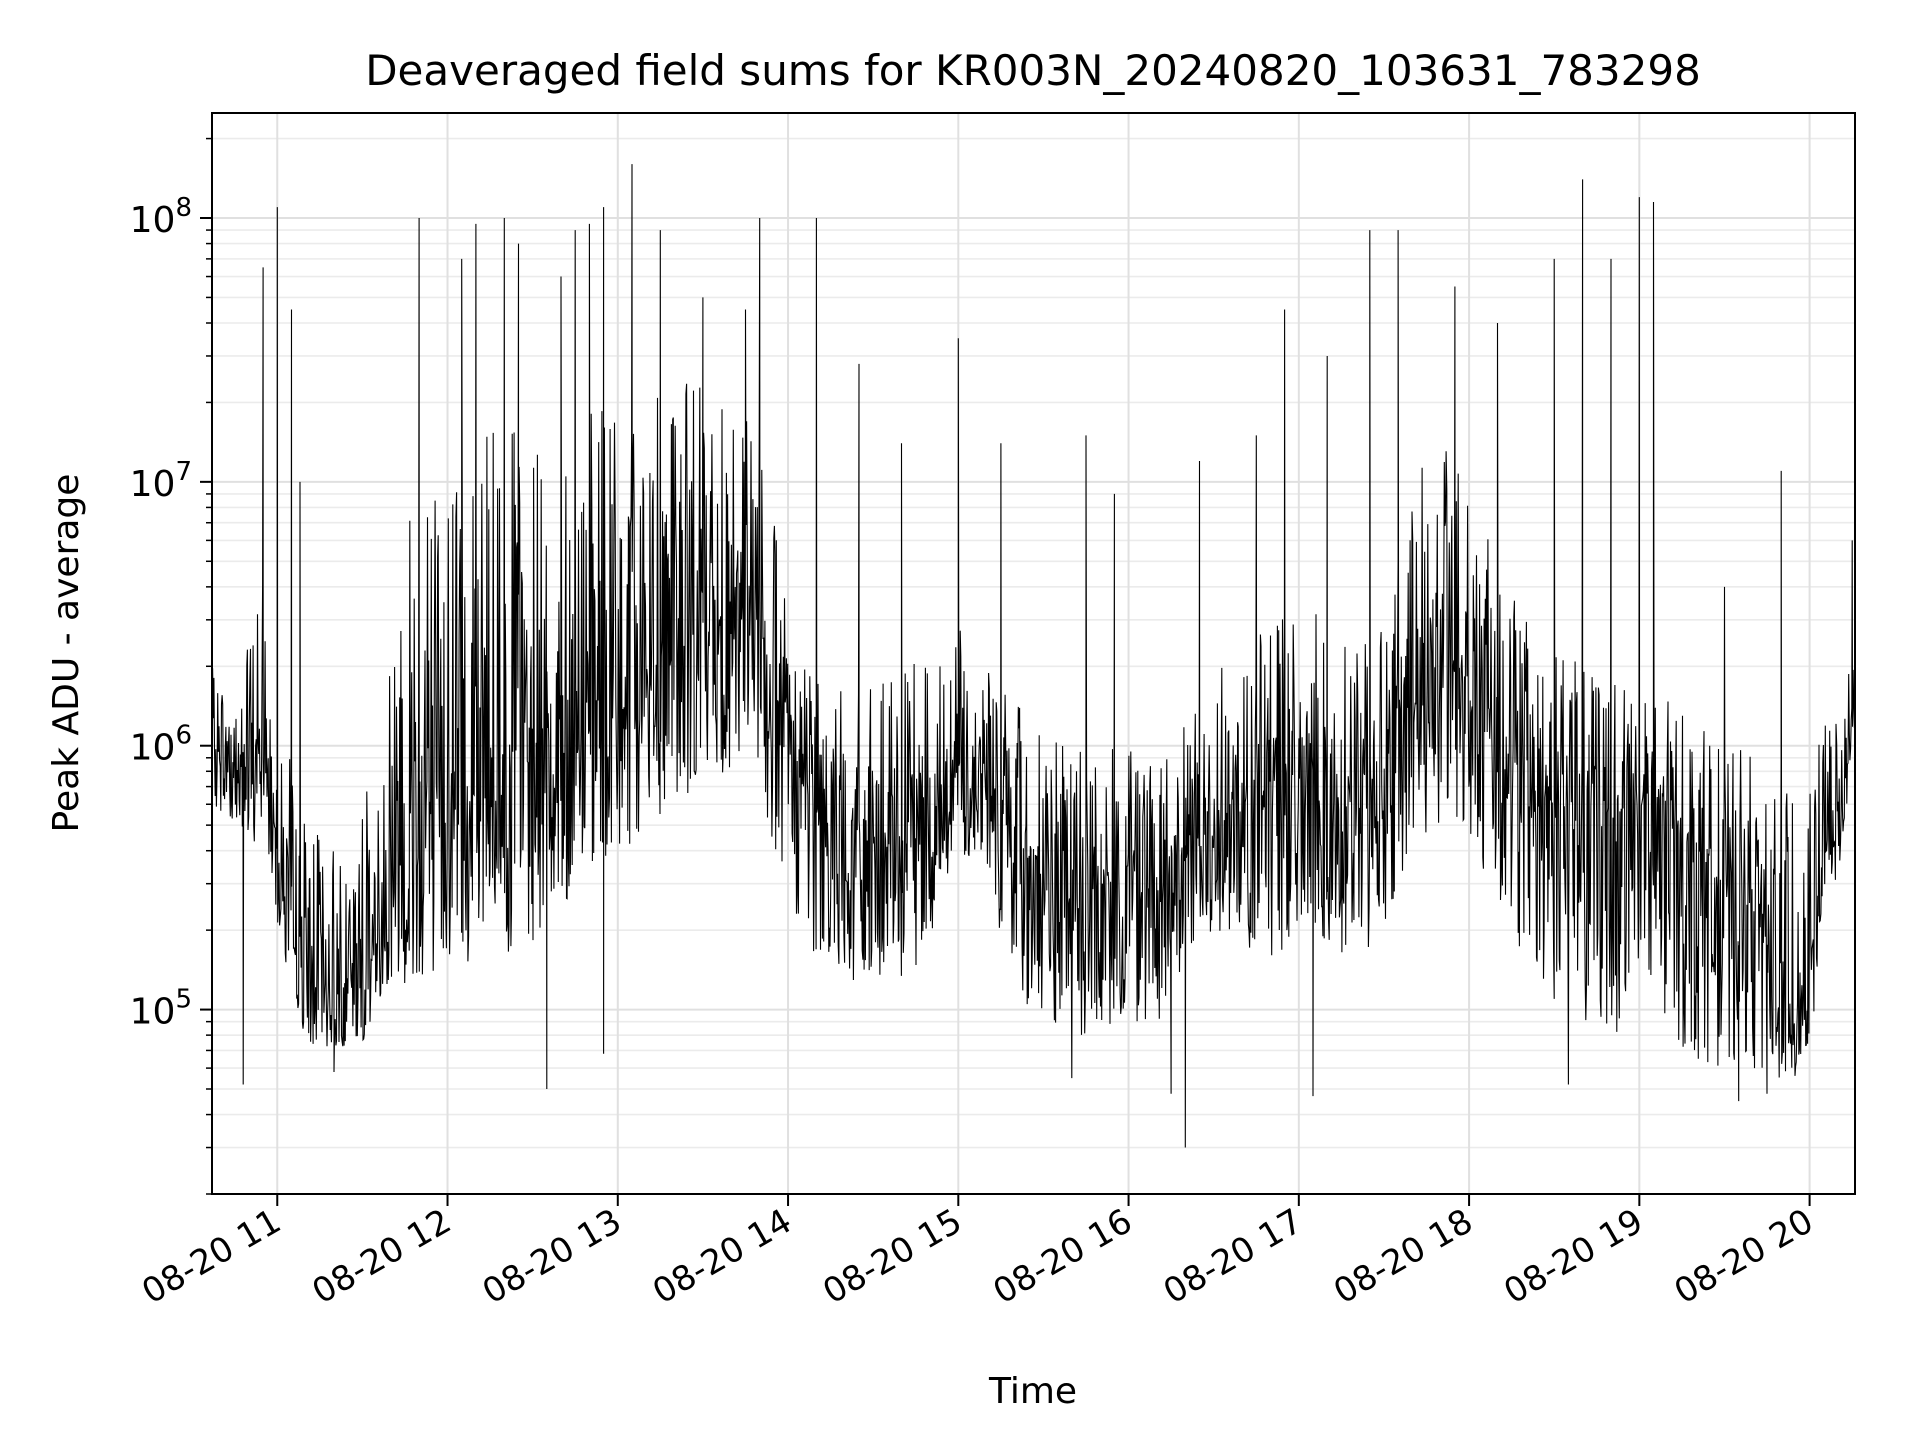  What do you see at coordinates (171, 666) in the screenshot?
I see `y-axis: 10⁵ 10⁶ 10⁷ 10⁸` at bounding box center [171, 666].